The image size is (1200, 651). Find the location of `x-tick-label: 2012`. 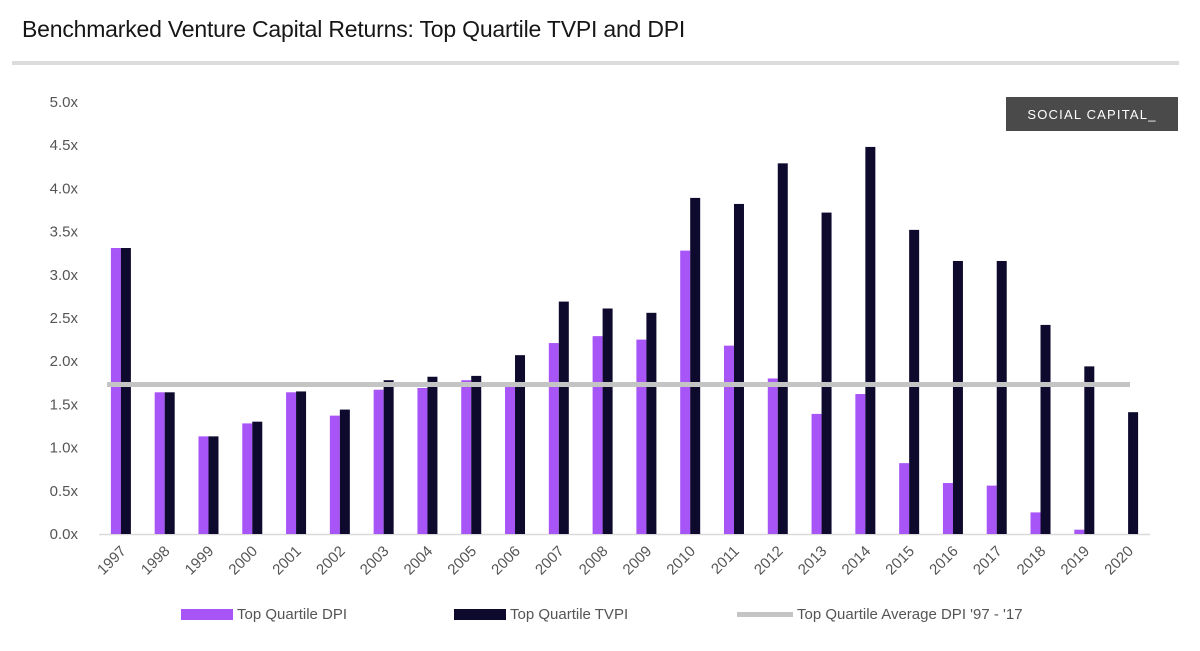

x-tick-label: 2012 is located at coordinates (769, 561).